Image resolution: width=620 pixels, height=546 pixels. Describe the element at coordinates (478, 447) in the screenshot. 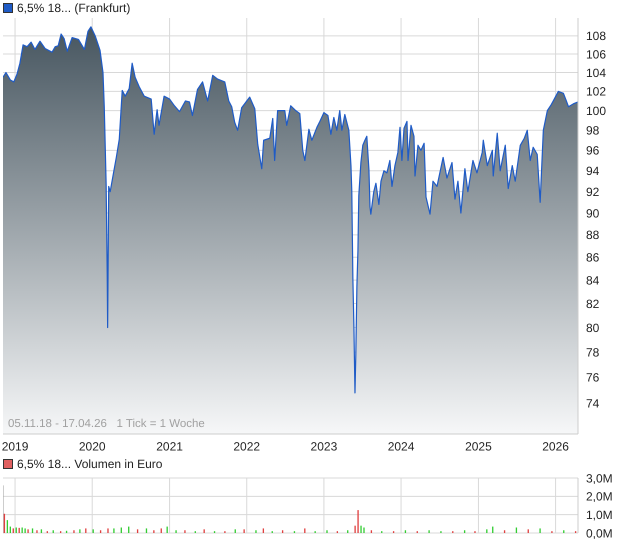

I see `x-tick-label: 2025` at that location.